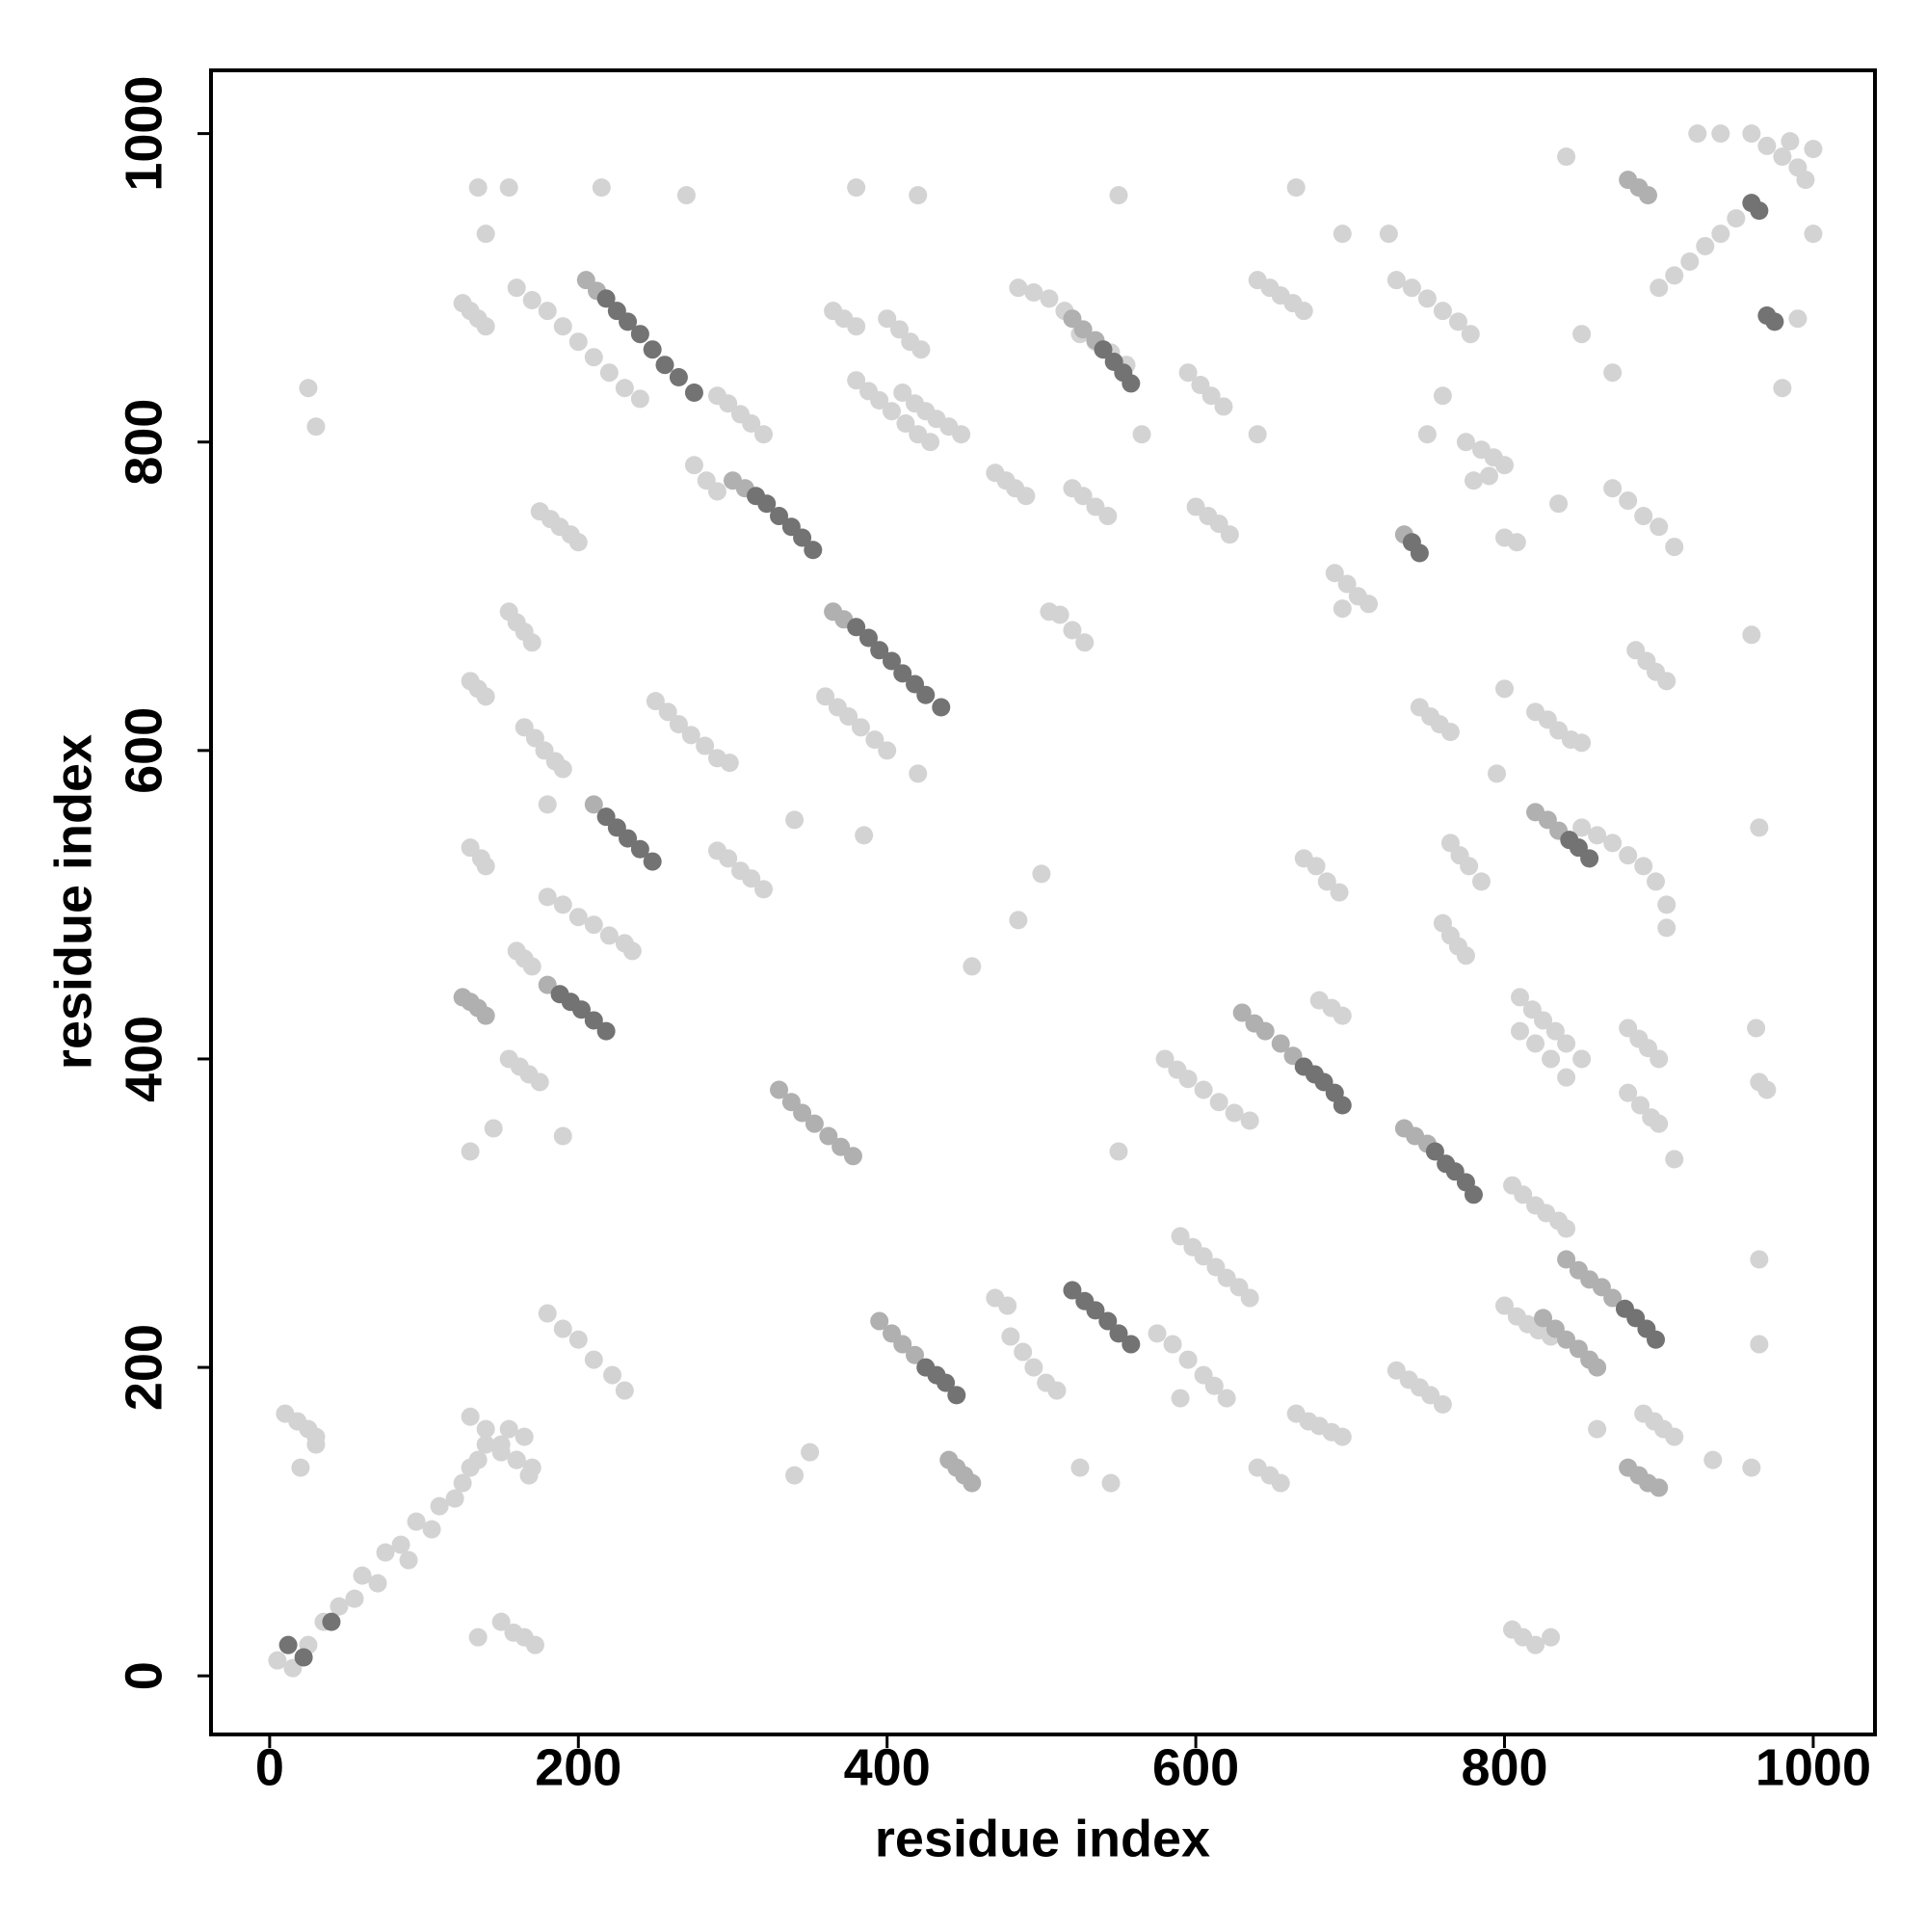 Image resolution: width=1927 pixels, height=1932 pixels. Describe the element at coordinates (269, 1767) in the screenshot. I see `x-tick-label: 0` at that location.